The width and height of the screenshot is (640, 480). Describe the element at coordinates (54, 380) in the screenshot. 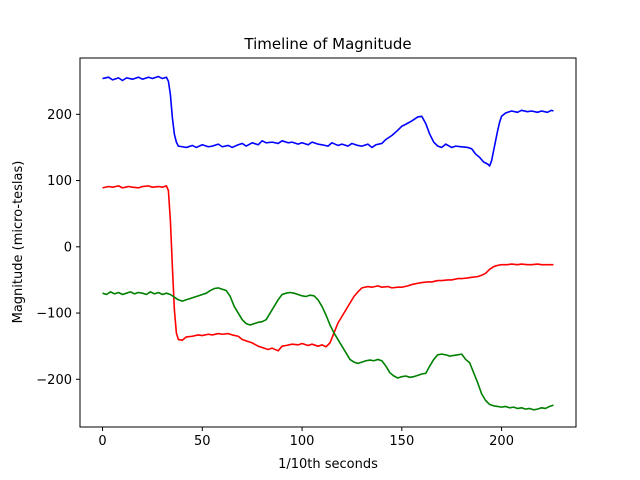

I see `y-tick-label: −200` at that location.